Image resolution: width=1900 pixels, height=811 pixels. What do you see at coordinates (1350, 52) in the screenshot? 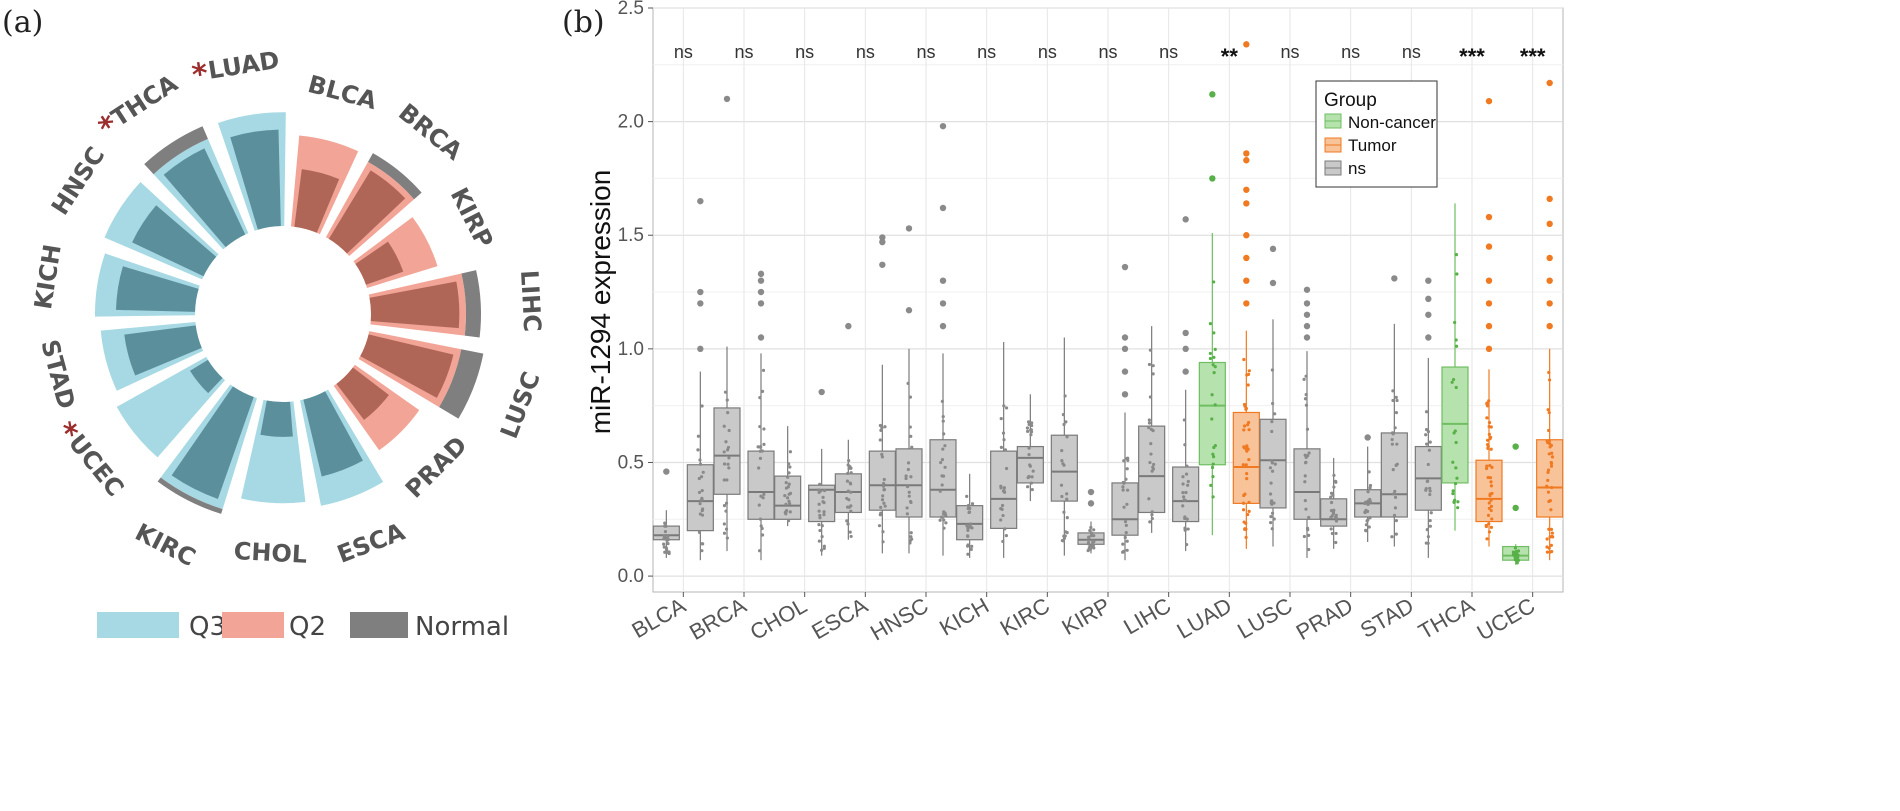
I see `significance-prad: ns` at bounding box center [1350, 52].